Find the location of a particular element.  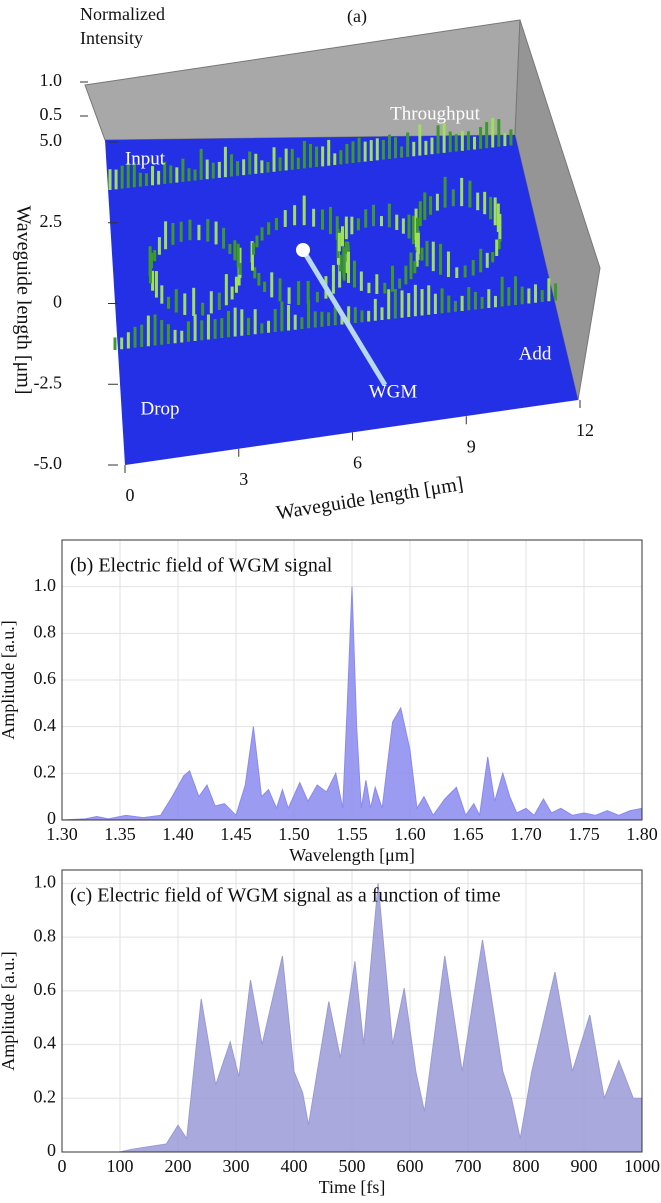

x-tick-label: 1.50 is located at coordinates (294, 834).